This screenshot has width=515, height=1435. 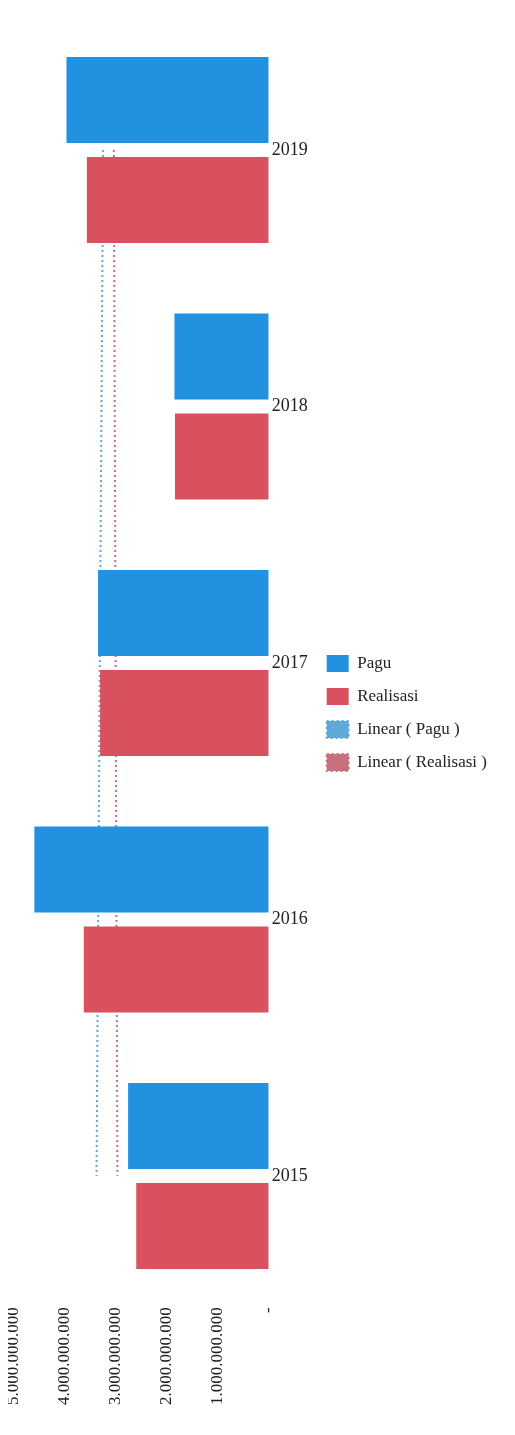 I want to click on y-tick-label: 2015, so click(x=289, y=1174).